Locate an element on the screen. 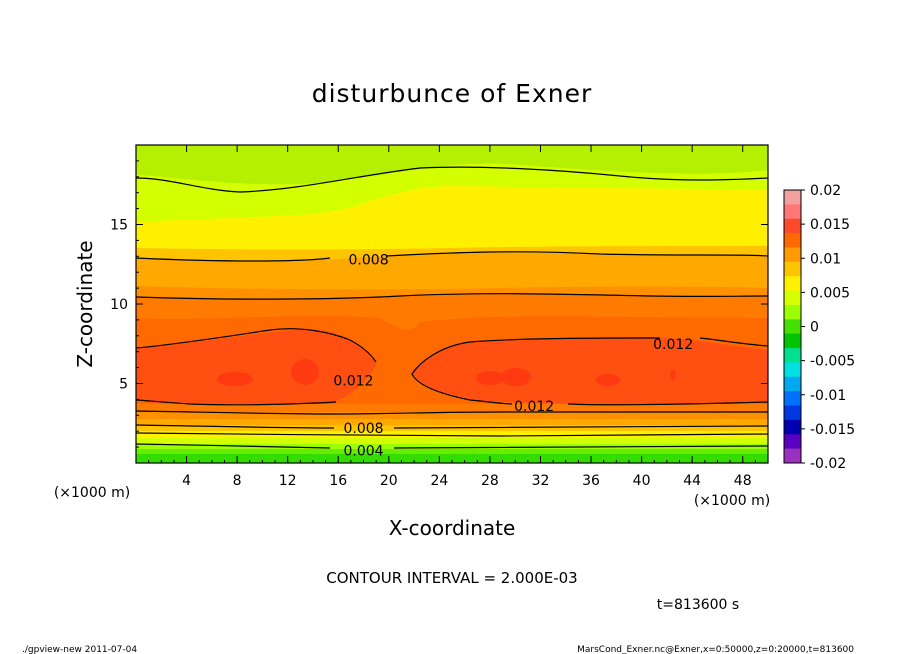 This screenshot has height=654, width=904. x-unit-left: (×1000 m) is located at coordinates (92, 493).